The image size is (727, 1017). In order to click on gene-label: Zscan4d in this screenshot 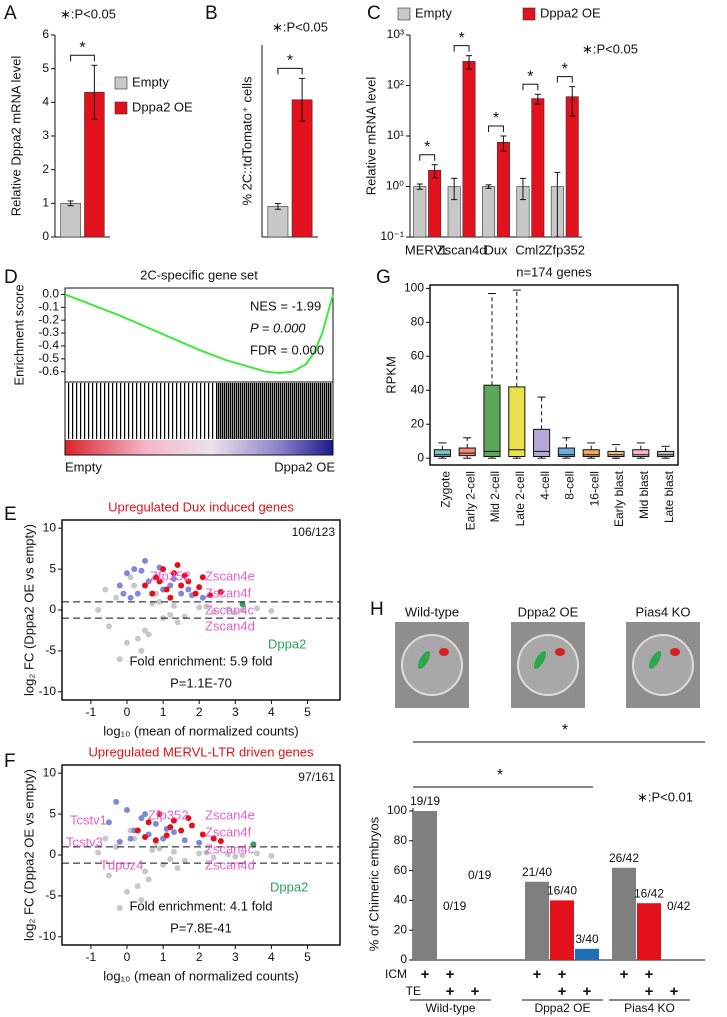, I will do `click(230, 625)`.